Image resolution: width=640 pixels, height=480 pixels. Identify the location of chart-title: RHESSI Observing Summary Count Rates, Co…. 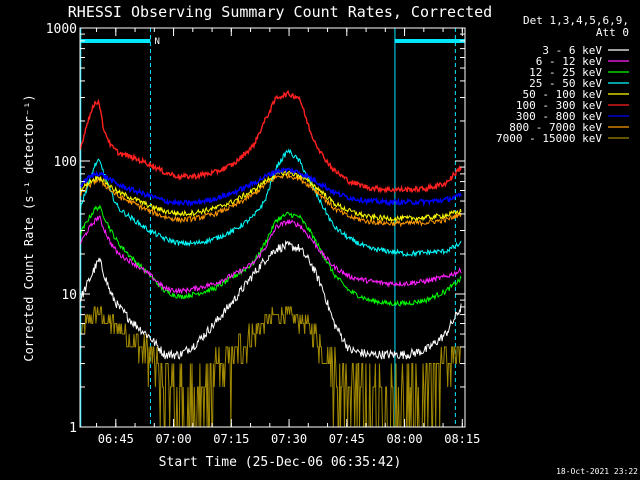
(280, 12).